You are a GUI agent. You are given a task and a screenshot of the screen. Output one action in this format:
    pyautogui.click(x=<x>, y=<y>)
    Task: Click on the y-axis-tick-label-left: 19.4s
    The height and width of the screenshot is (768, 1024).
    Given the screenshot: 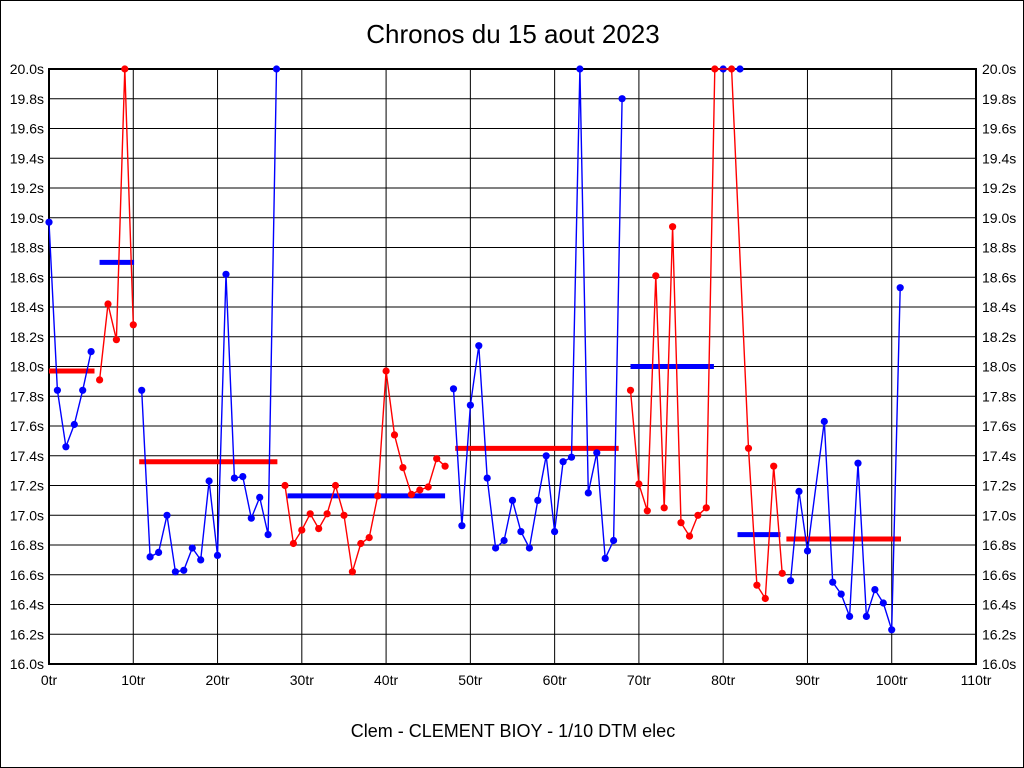 What is the action you would take?
    pyautogui.click(x=27, y=158)
    